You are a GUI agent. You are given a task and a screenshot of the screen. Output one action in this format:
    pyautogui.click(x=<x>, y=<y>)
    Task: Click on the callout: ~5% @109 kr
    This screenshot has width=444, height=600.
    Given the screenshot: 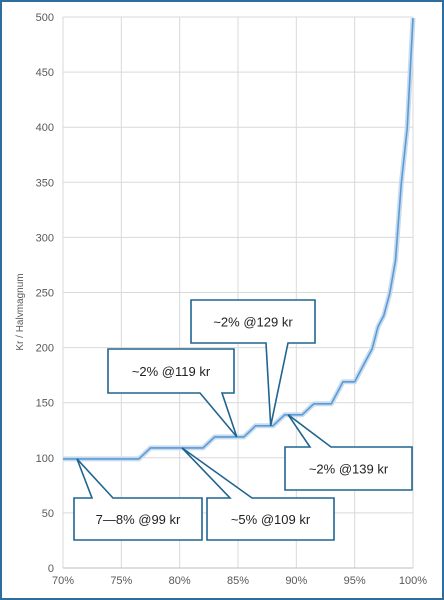 What is the action you would take?
    pyautogui.click(x=258, y=494)
    